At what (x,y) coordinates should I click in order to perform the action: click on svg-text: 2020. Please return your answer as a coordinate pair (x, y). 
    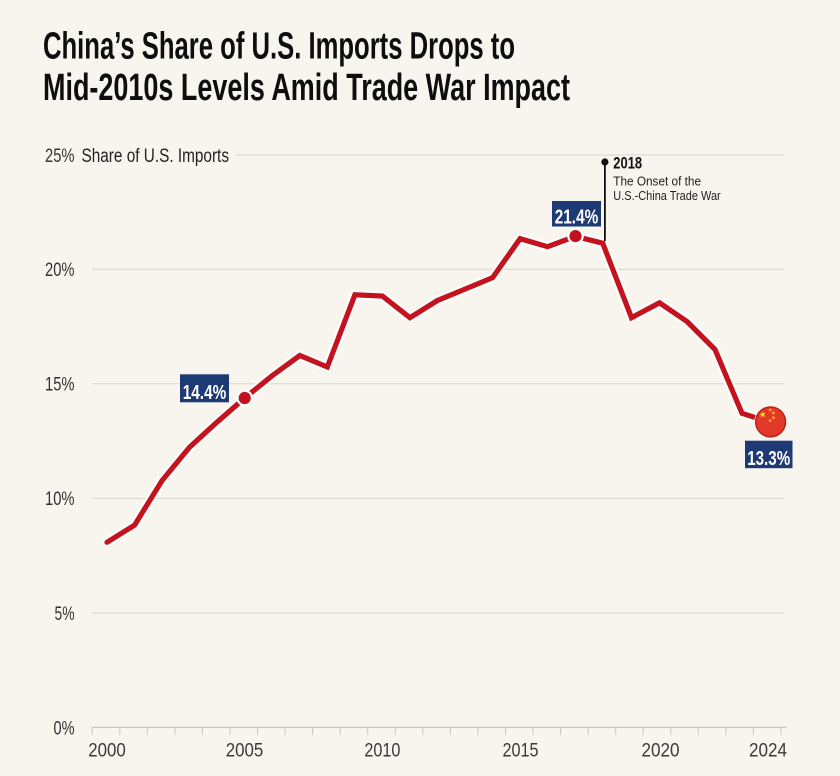
    Looking at the image, I should click on (661, 751).